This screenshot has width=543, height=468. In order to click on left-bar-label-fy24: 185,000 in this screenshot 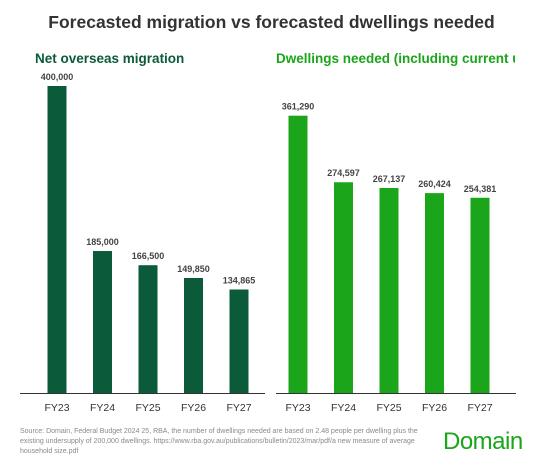, I will do `click(102, 242)`.